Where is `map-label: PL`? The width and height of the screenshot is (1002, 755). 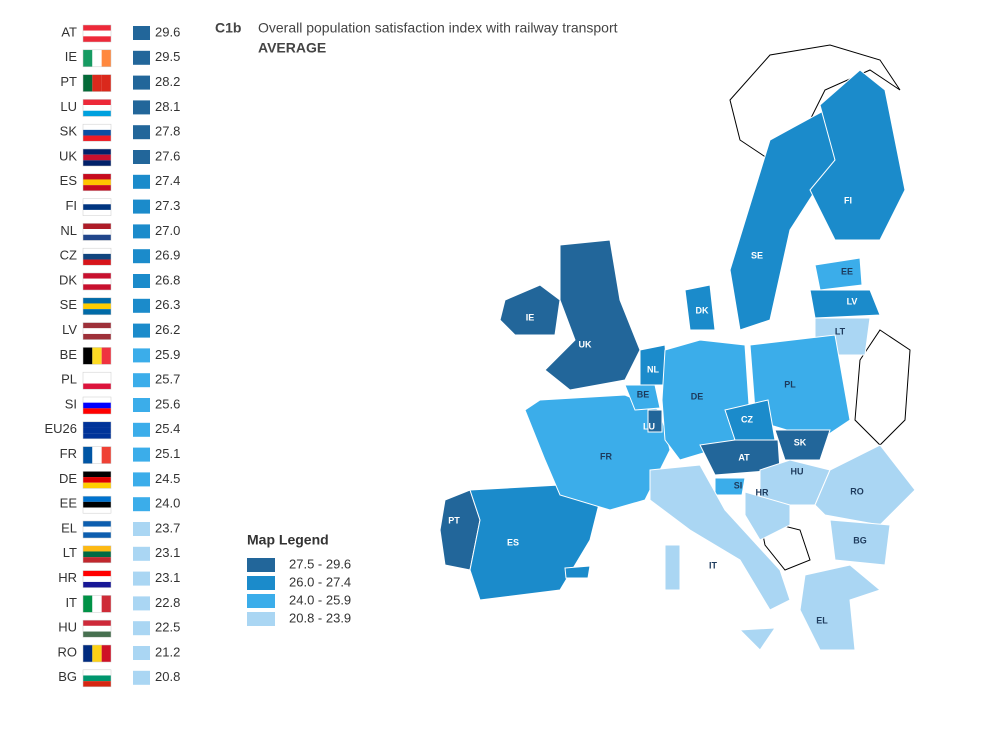 map-label: PL is located at coordinates (790, 384).